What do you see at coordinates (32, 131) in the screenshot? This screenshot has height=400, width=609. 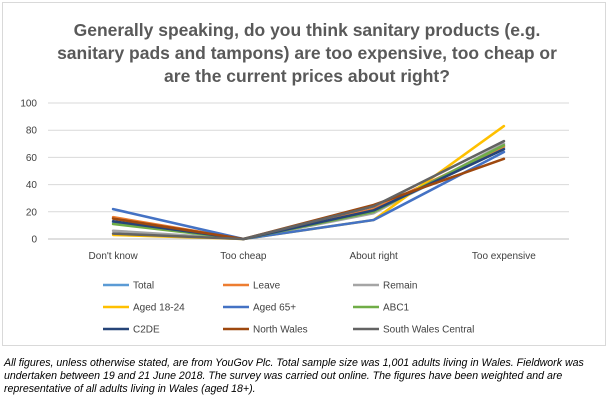 I see `y-tick-label: 80` at bounding box center [32, 131].